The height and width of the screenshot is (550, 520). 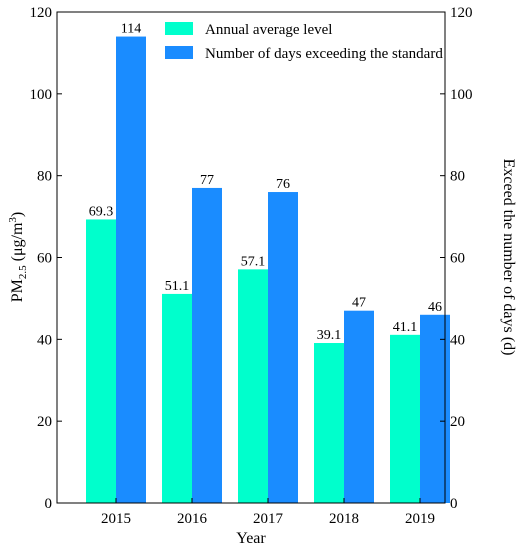 I want to click on x-tick-label: 2019, so click(x=420, y=519).